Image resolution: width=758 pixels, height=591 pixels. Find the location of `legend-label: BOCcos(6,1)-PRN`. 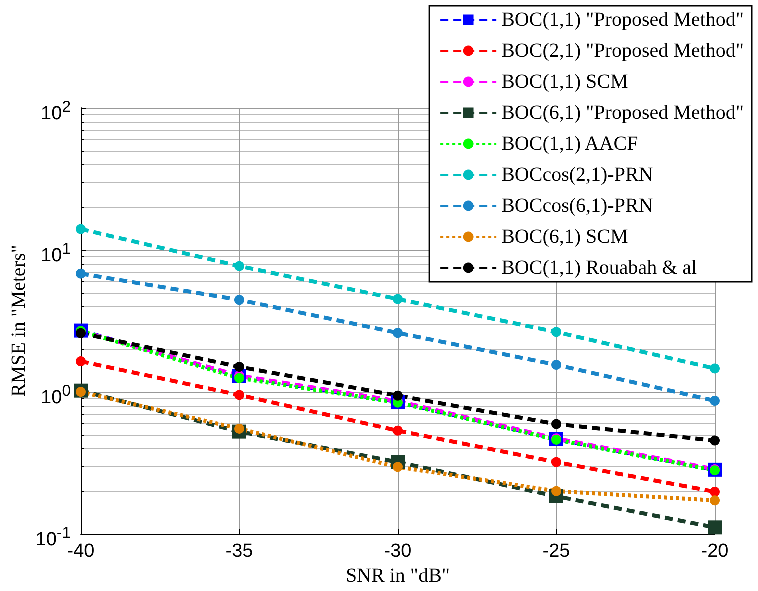

legend-label: BOCcos(6,1)-PRN is located at coordinates (578, 206).